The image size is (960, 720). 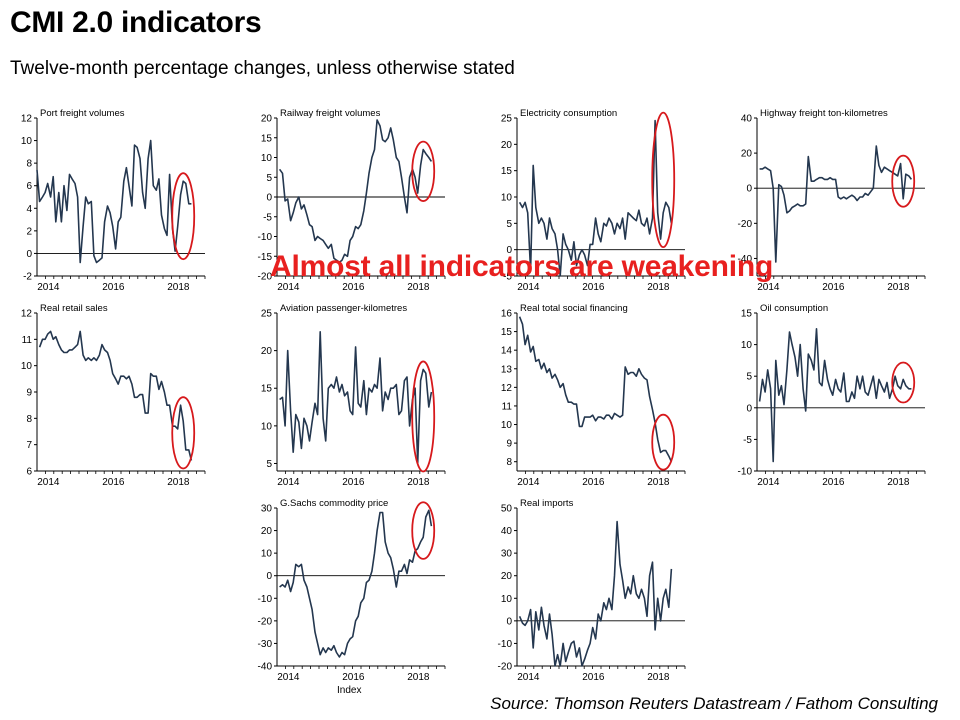 What do you see at coordinates (136, 22) in the screenshot?
I see `page-title: CMI 2.0 indicators` at bounding box center [136, 22].